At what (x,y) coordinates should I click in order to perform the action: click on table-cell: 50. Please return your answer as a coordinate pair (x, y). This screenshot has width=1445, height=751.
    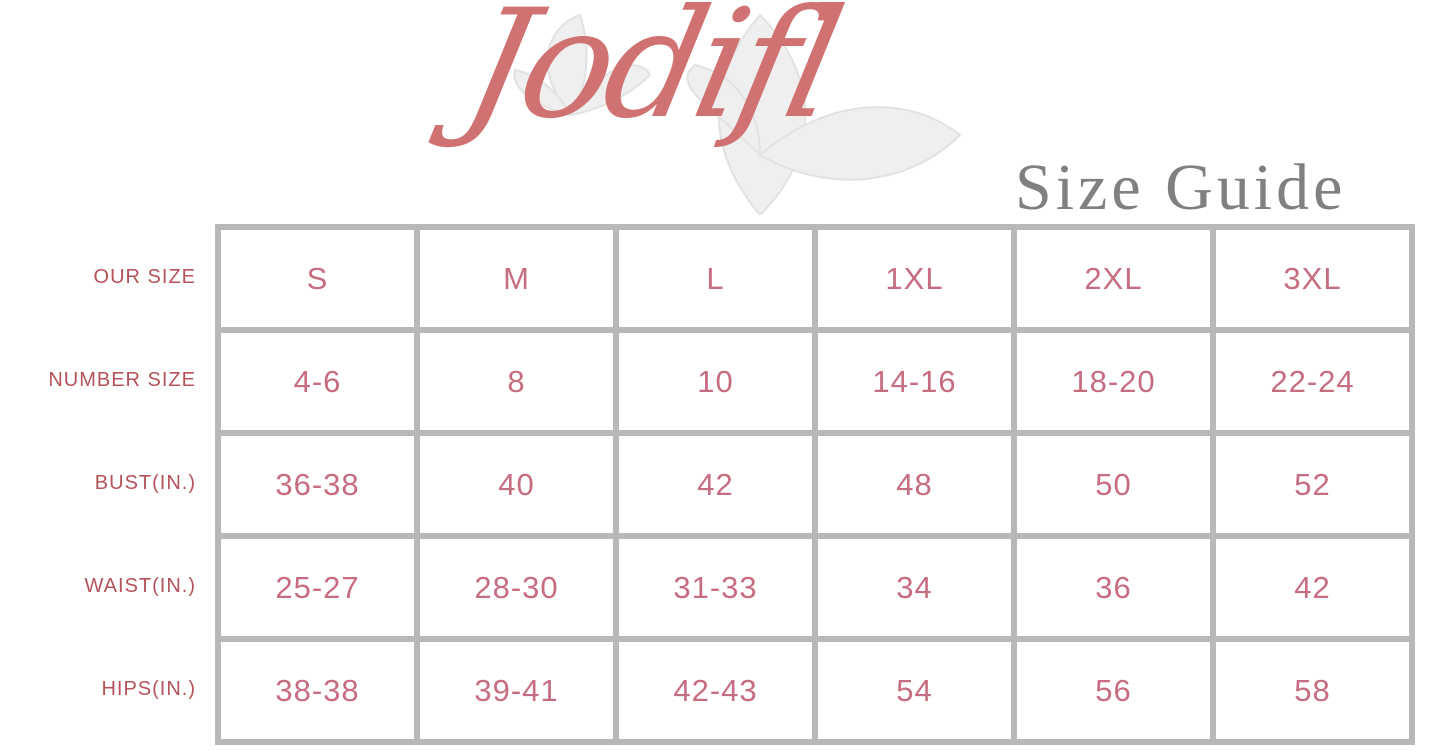
    Looking at the image, I should click on (1113, 484).